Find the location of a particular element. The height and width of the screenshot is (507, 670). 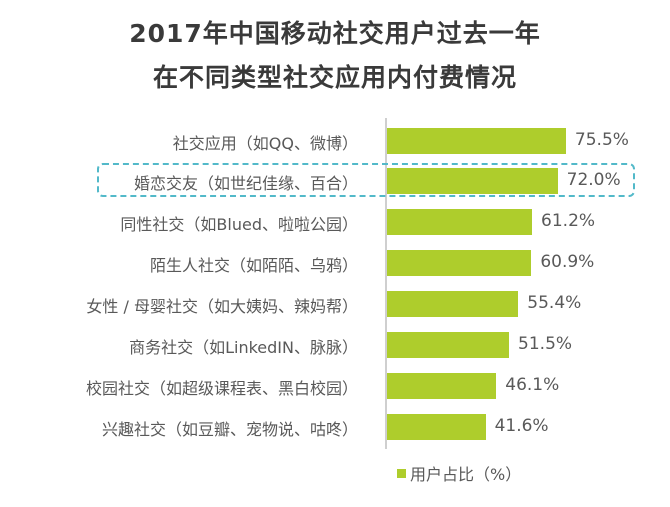

bar-row: 商务社交（如LinkedIN、脉脉） 51.5% is located at coordinates (335, 345).